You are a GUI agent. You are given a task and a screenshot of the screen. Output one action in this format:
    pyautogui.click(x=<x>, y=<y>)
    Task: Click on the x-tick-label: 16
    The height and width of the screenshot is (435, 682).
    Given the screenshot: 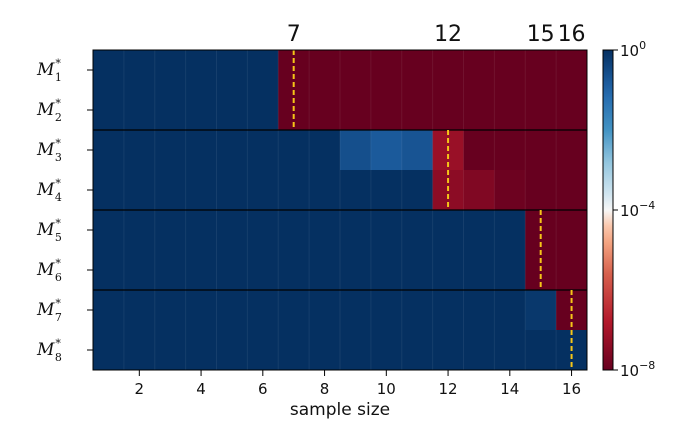 What is the action you would take?
    pyautogui.click(x=571, y=389)
    